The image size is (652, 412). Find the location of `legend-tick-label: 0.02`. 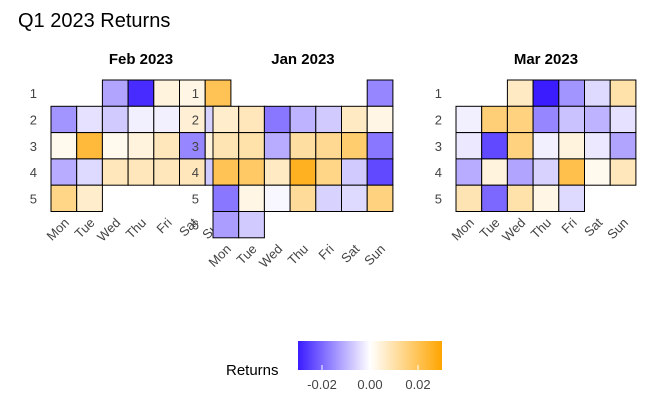

legend-tick-label: 0.02 is located at coordinates (417, 384).